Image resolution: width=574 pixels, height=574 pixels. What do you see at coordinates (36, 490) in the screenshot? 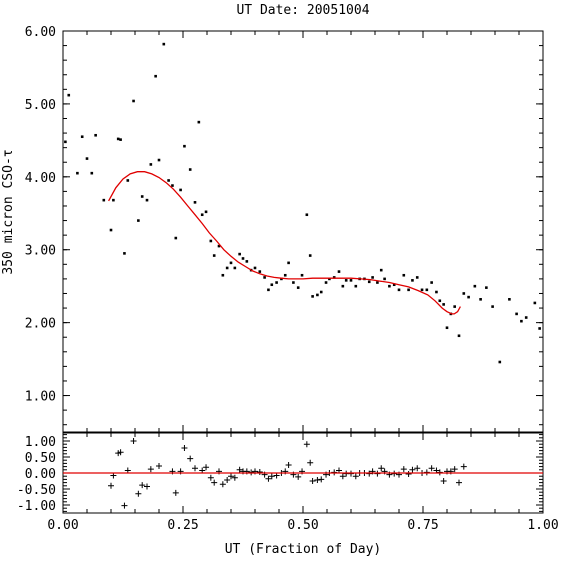
I see `residual-y-tick-label: -0.50` at bounding box center [36, 490].